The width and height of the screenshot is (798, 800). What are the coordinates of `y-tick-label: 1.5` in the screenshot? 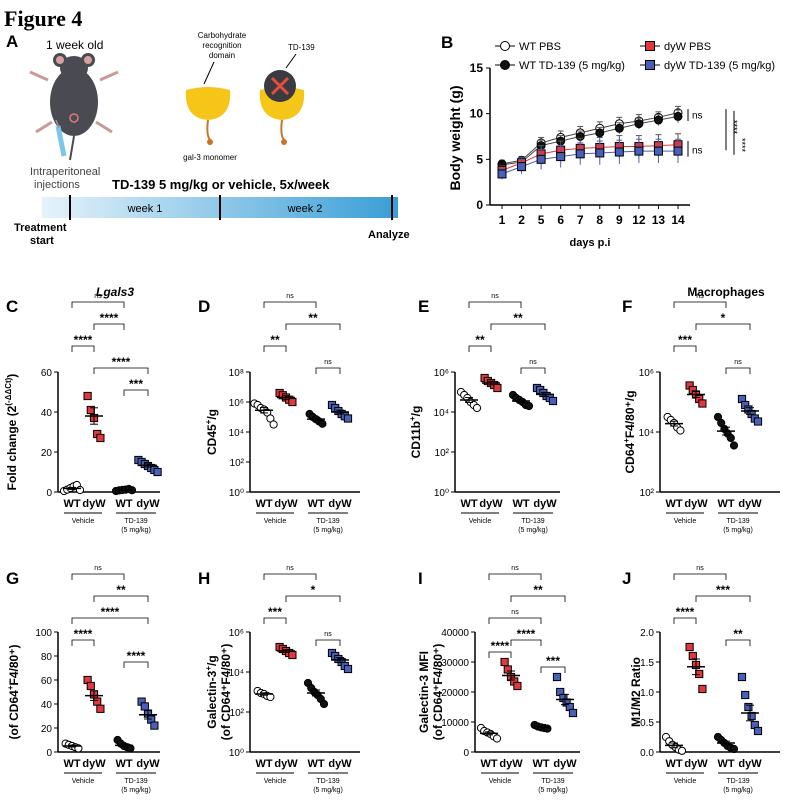 It's located at (647, 663).